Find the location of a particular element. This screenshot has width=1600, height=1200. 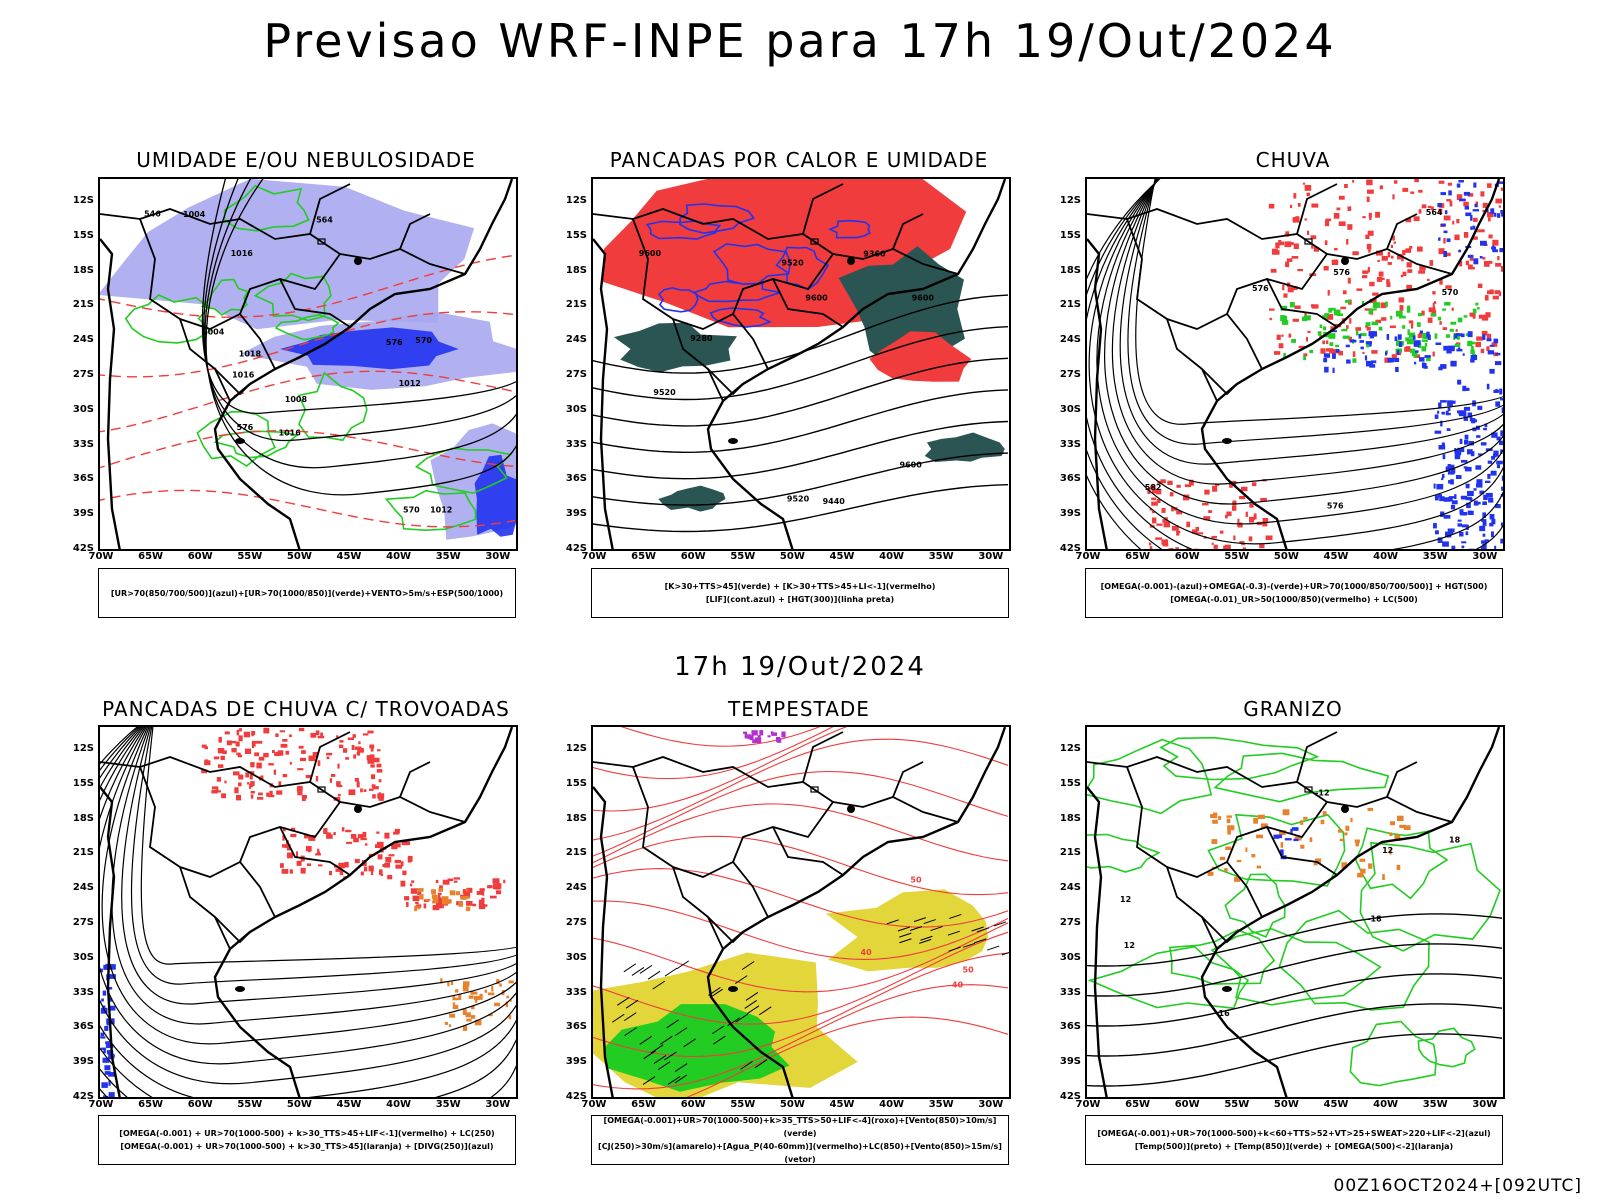

contour-label: 16 is located at coordinates (1225, 1013).